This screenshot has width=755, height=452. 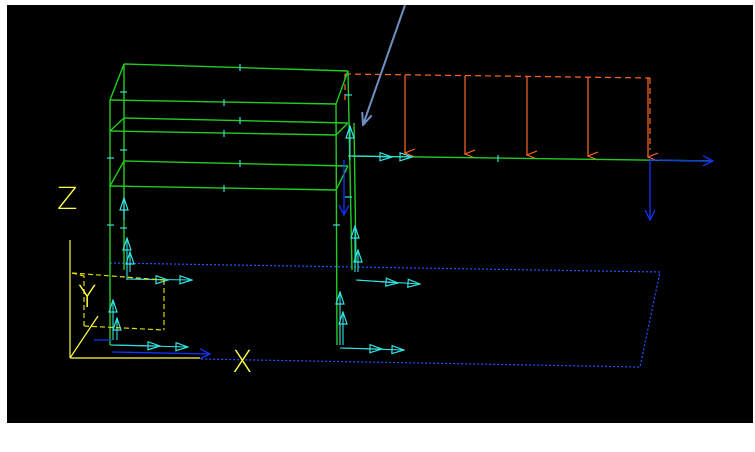 What do you see at coordinates (242, 362) in the screenshot?
I see `x-axis-label: X` at bounding box center [242, 362].